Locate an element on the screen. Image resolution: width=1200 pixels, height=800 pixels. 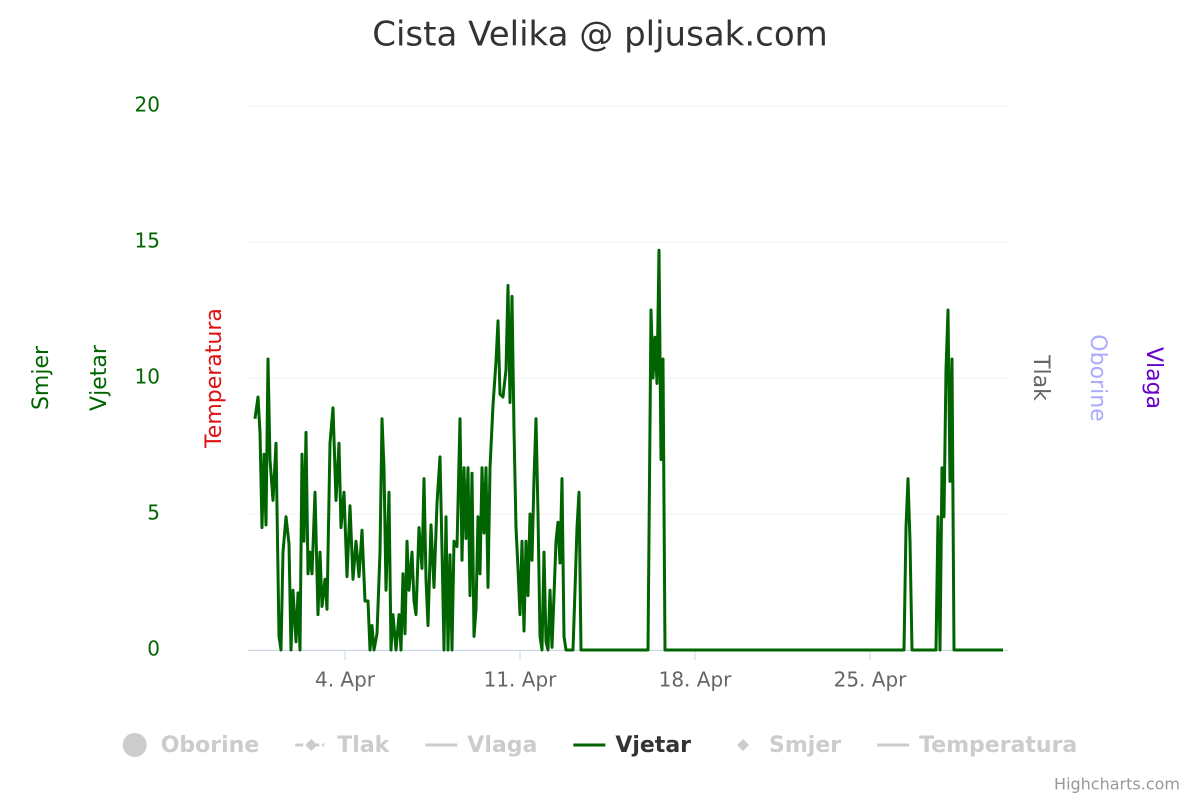
legend-item: Vjetar is located at coordinates (632, 745).